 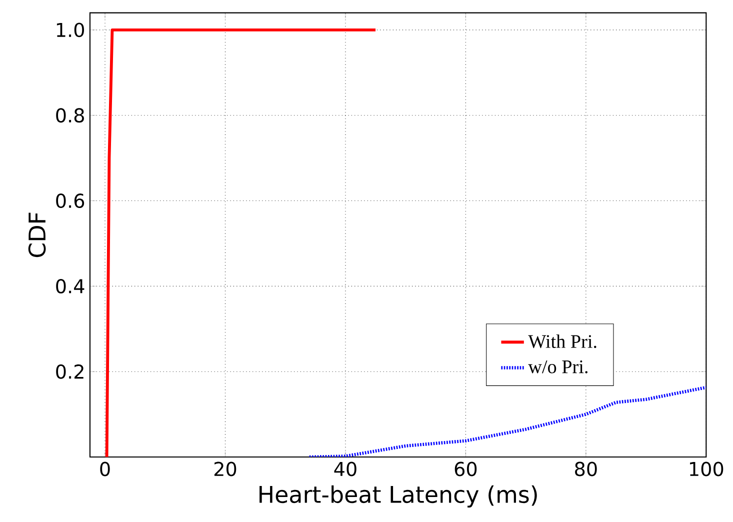 I want to click on y-tick-label: 1.0, so click(x=70, y=30).